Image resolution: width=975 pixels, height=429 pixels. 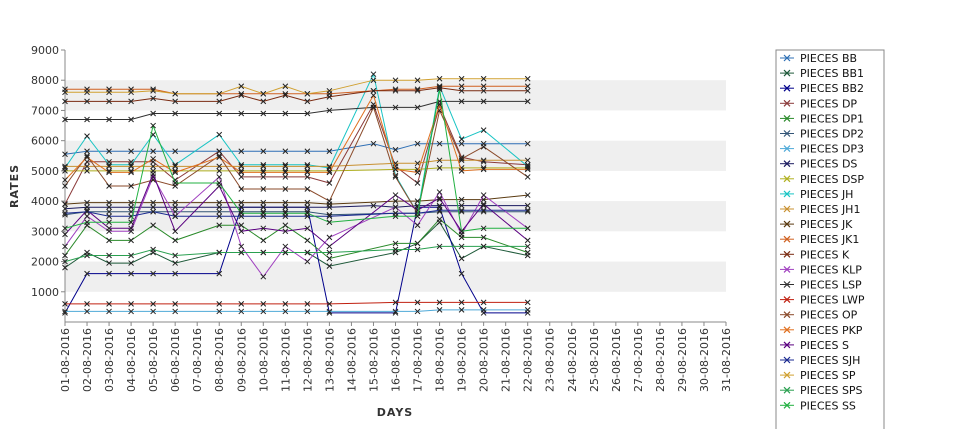 What do you see at coordinates (821, 285) in the screenshot?
I see `legend-item: PIECES LSP` at bounding box center [821, 285].